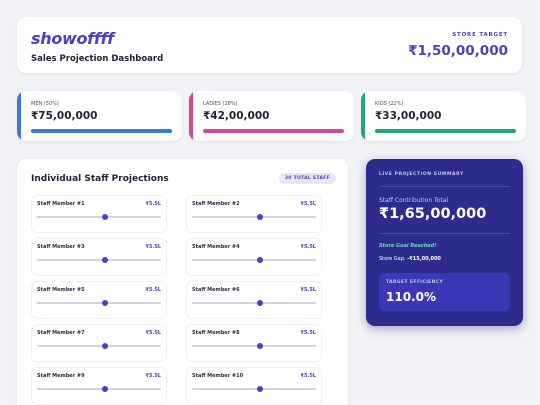 This screenshot has width=540, height=405. I want to click on store-gap-value: -₹15,00,000, so click(424, 259).